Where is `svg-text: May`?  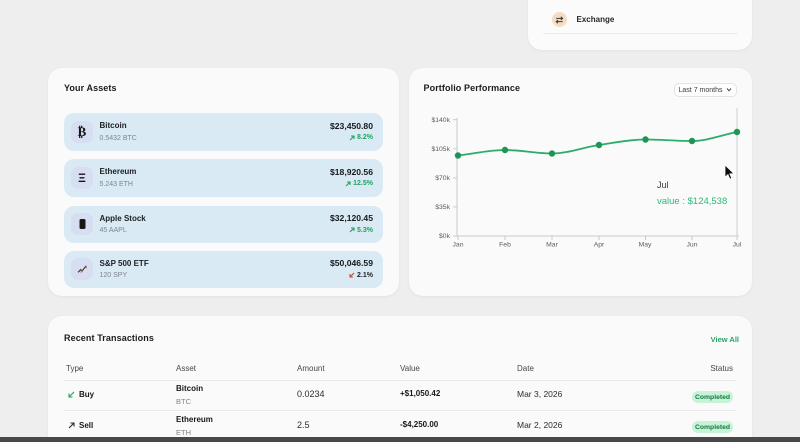 svg-text: May is located at coordinates (645, 245).